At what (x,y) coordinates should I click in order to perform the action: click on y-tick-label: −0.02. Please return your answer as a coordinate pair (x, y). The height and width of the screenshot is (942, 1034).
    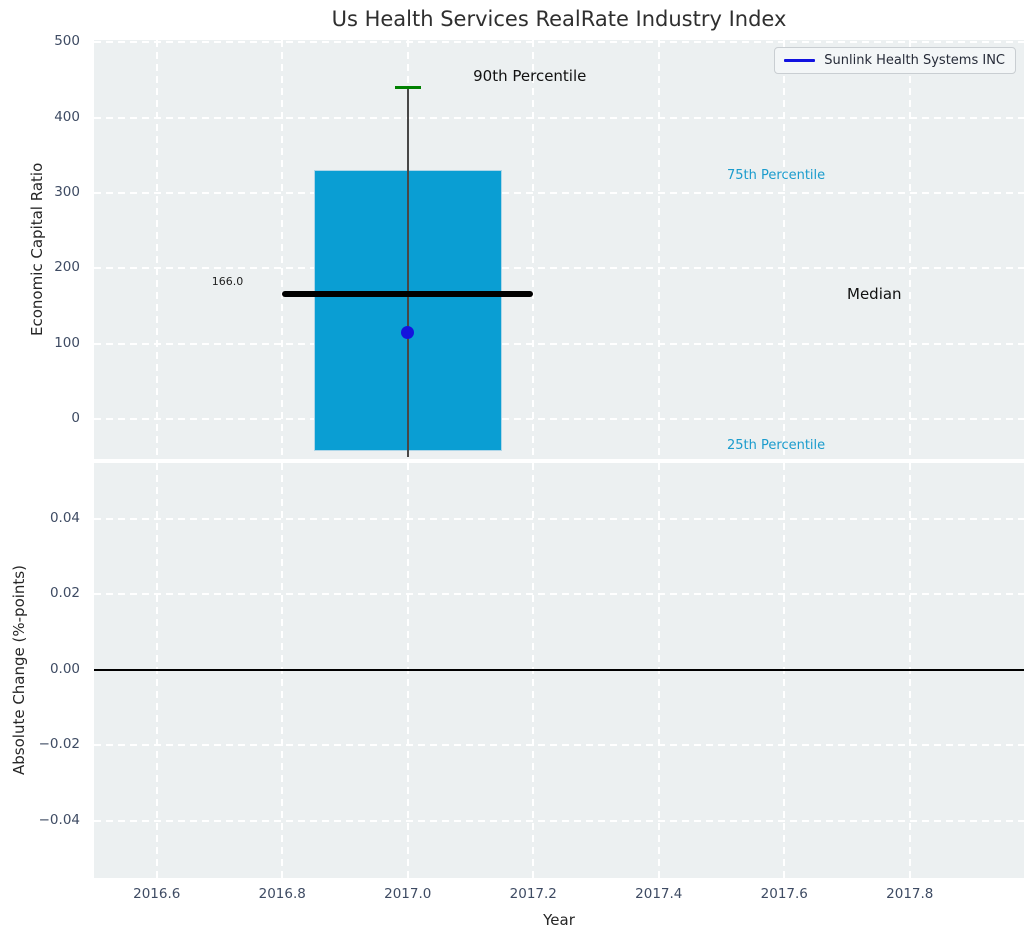
    Looking at the image, I should click on (59, 744).